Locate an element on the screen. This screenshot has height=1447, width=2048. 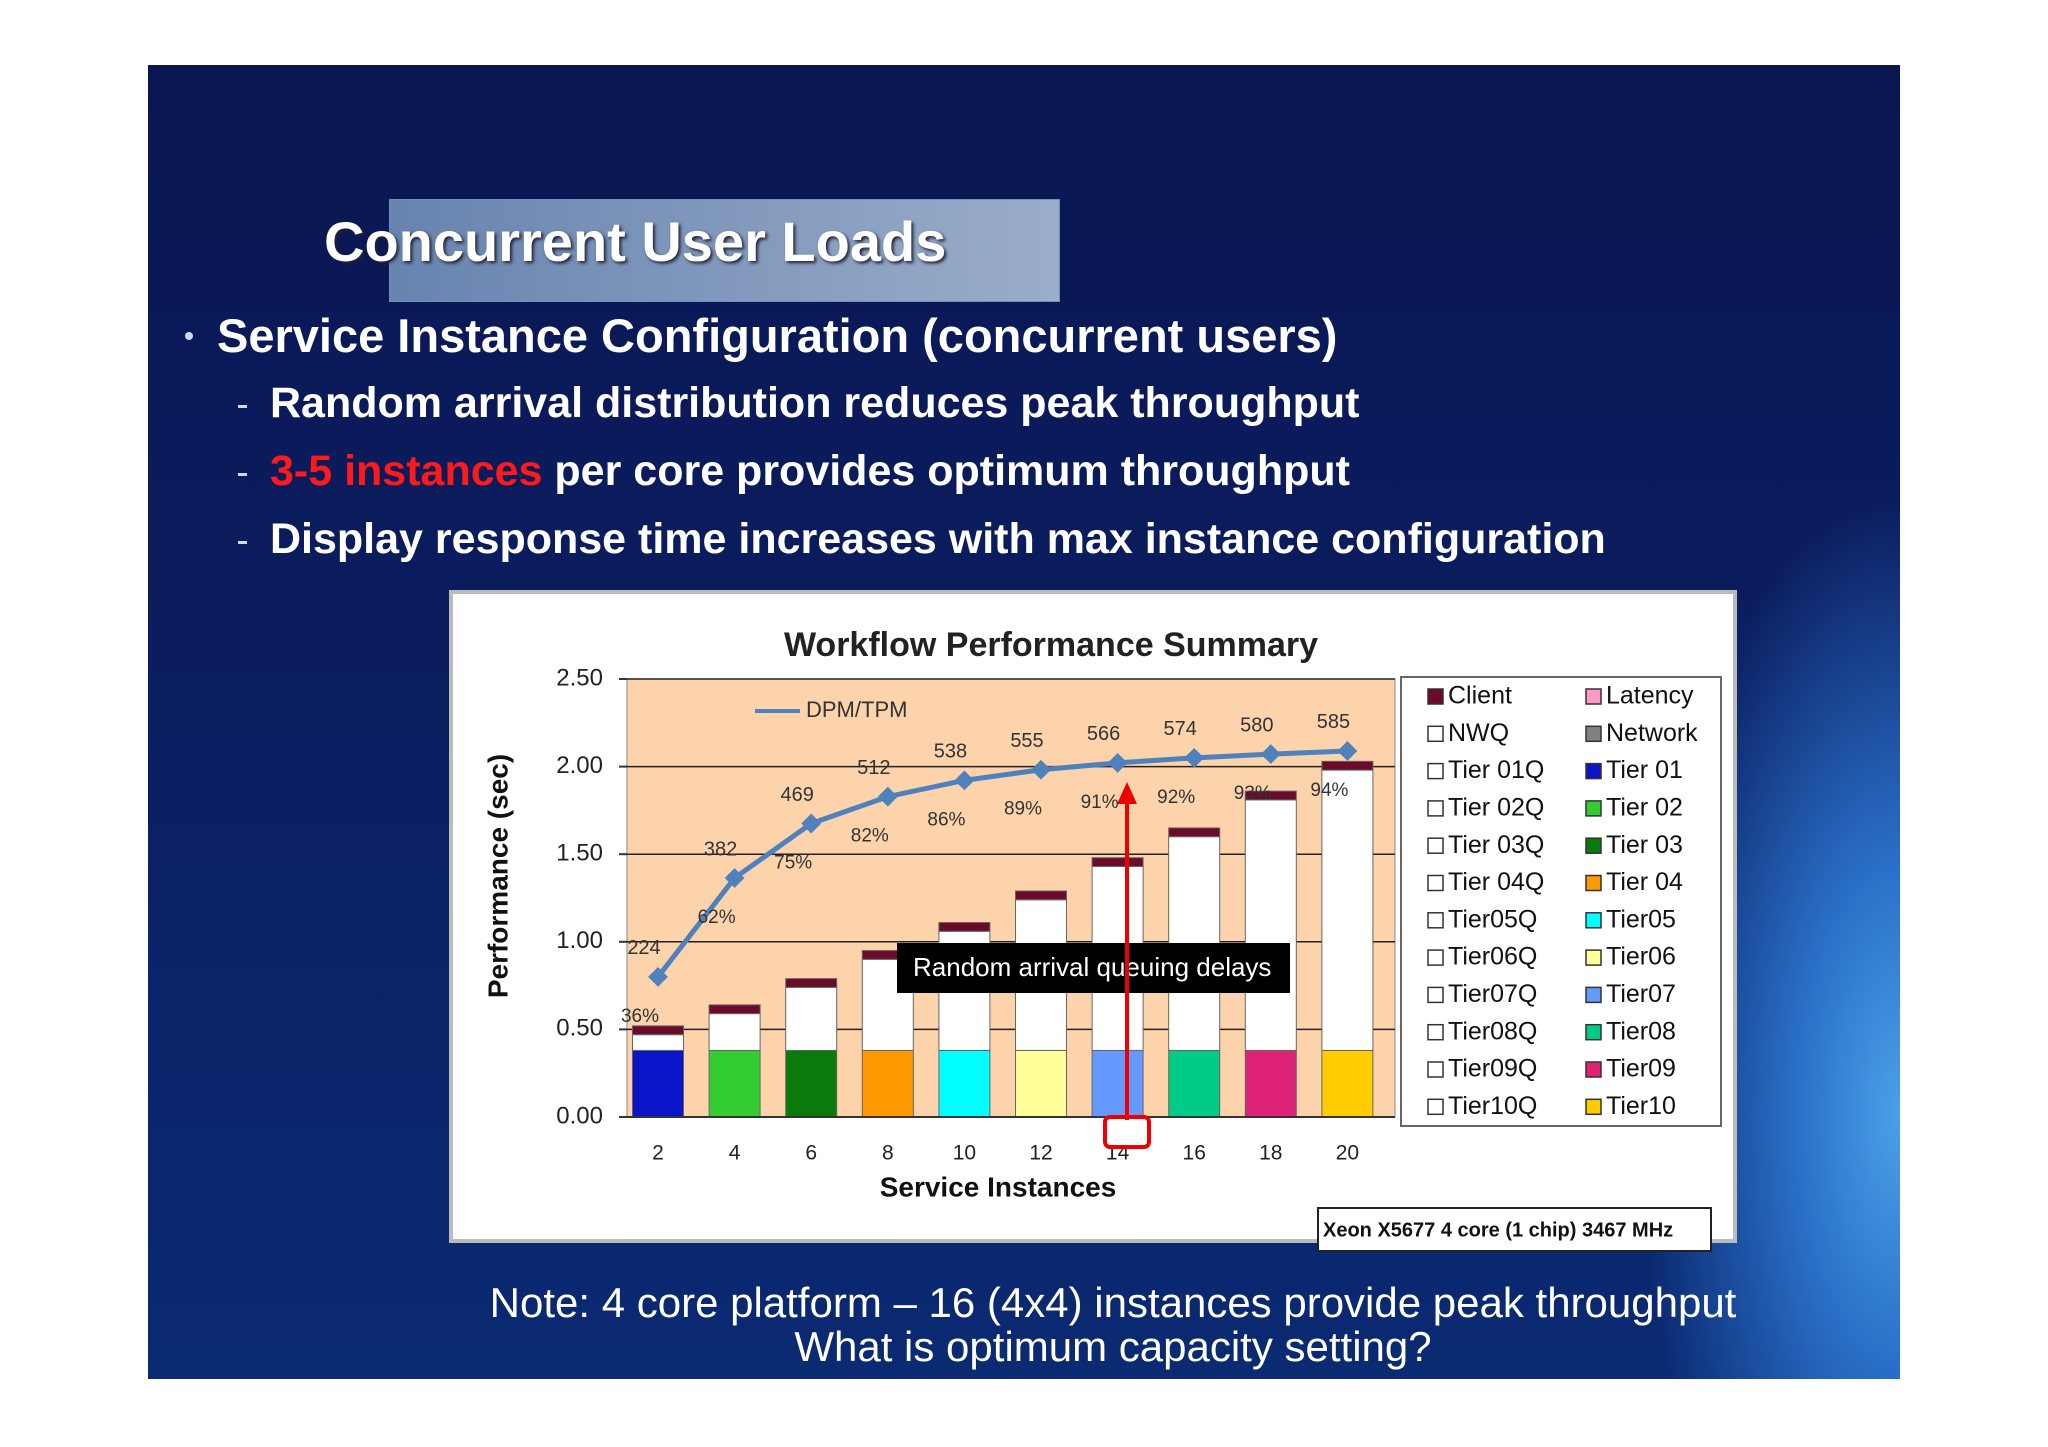
legend-label: Tier07Q is located at coordinates (1492, 994).